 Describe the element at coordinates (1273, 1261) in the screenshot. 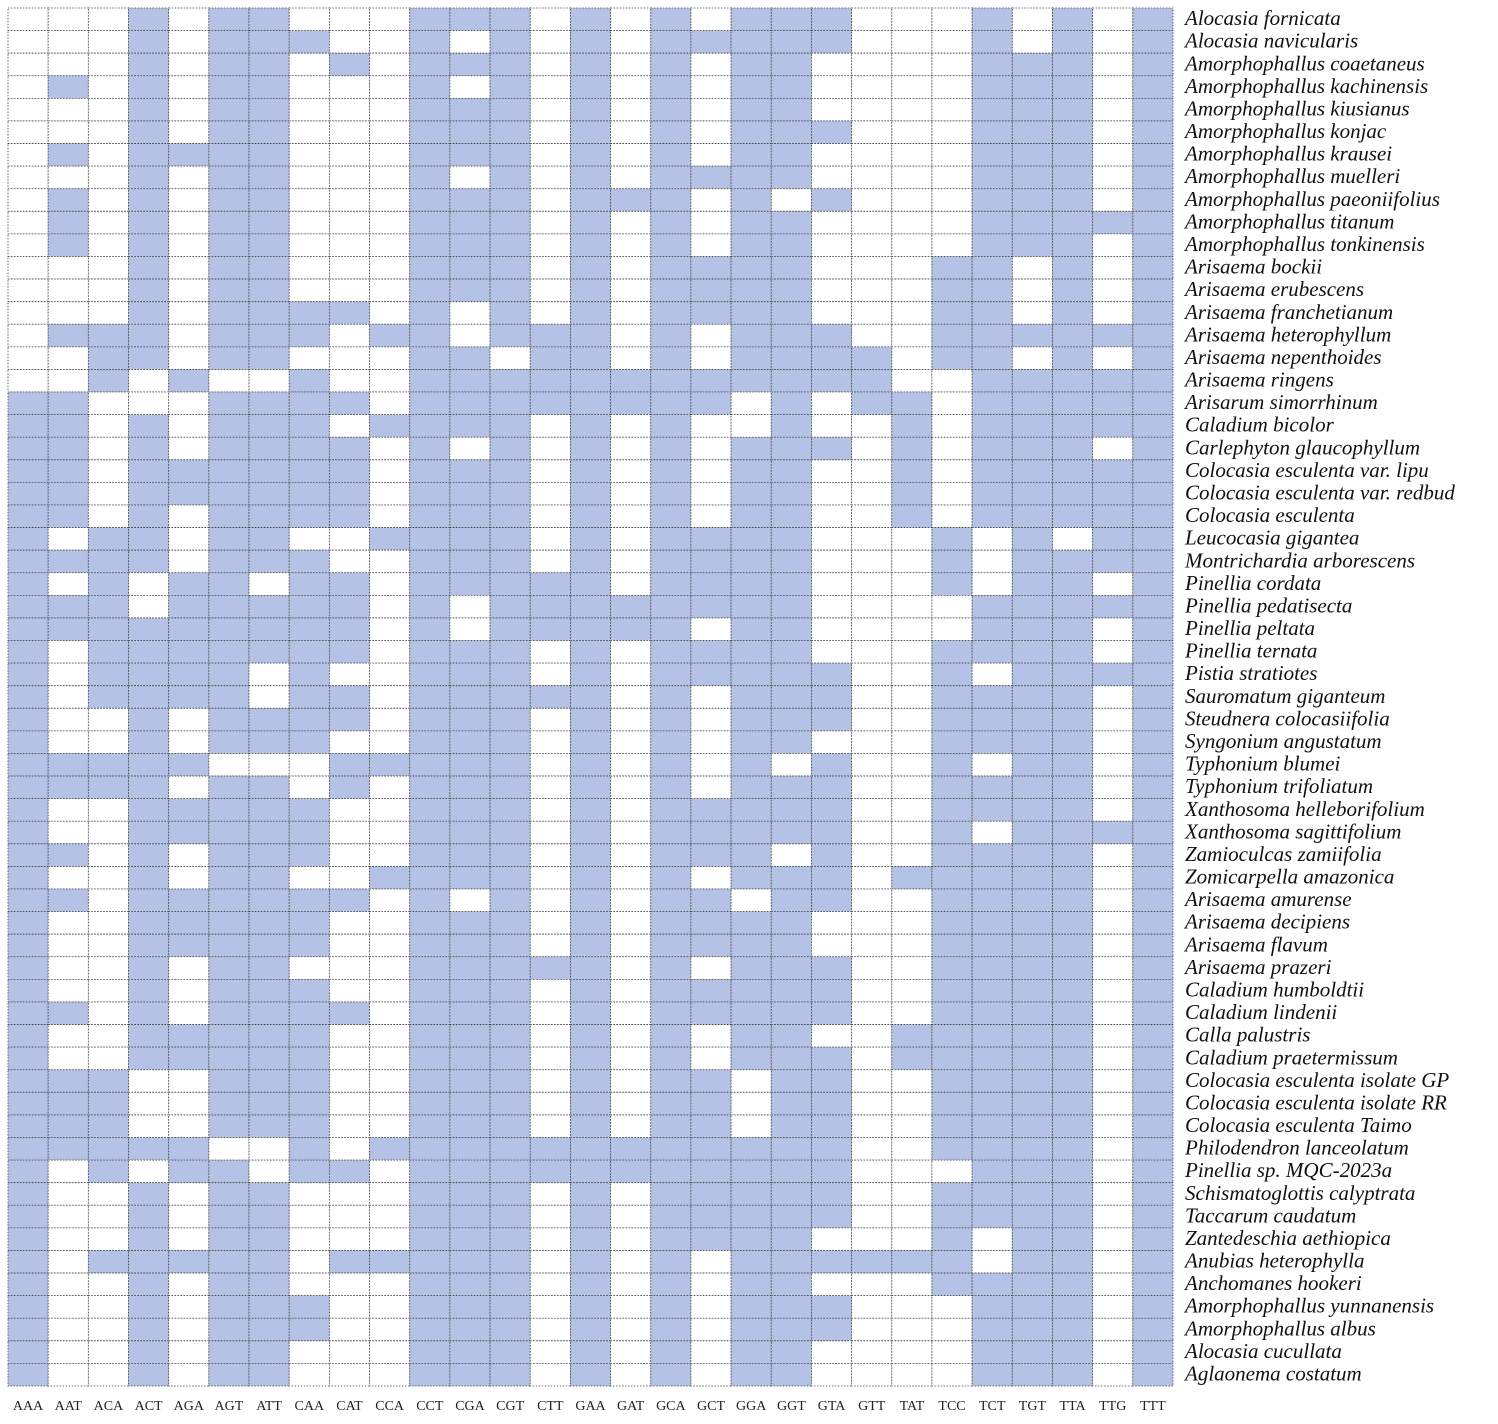

I see `species-label: Anubias heterophylla` at that location.